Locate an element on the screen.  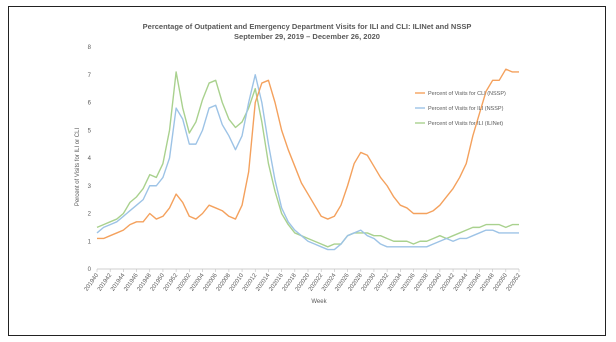
y-tick-label: 4 is located at coordinates (90, 159).